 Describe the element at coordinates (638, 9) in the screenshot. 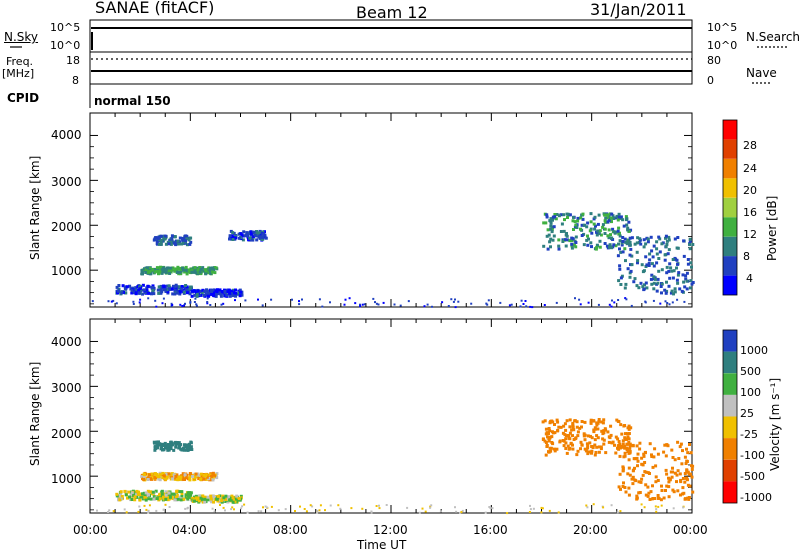

I see `date-title: 31/Jan/2011` at that location.